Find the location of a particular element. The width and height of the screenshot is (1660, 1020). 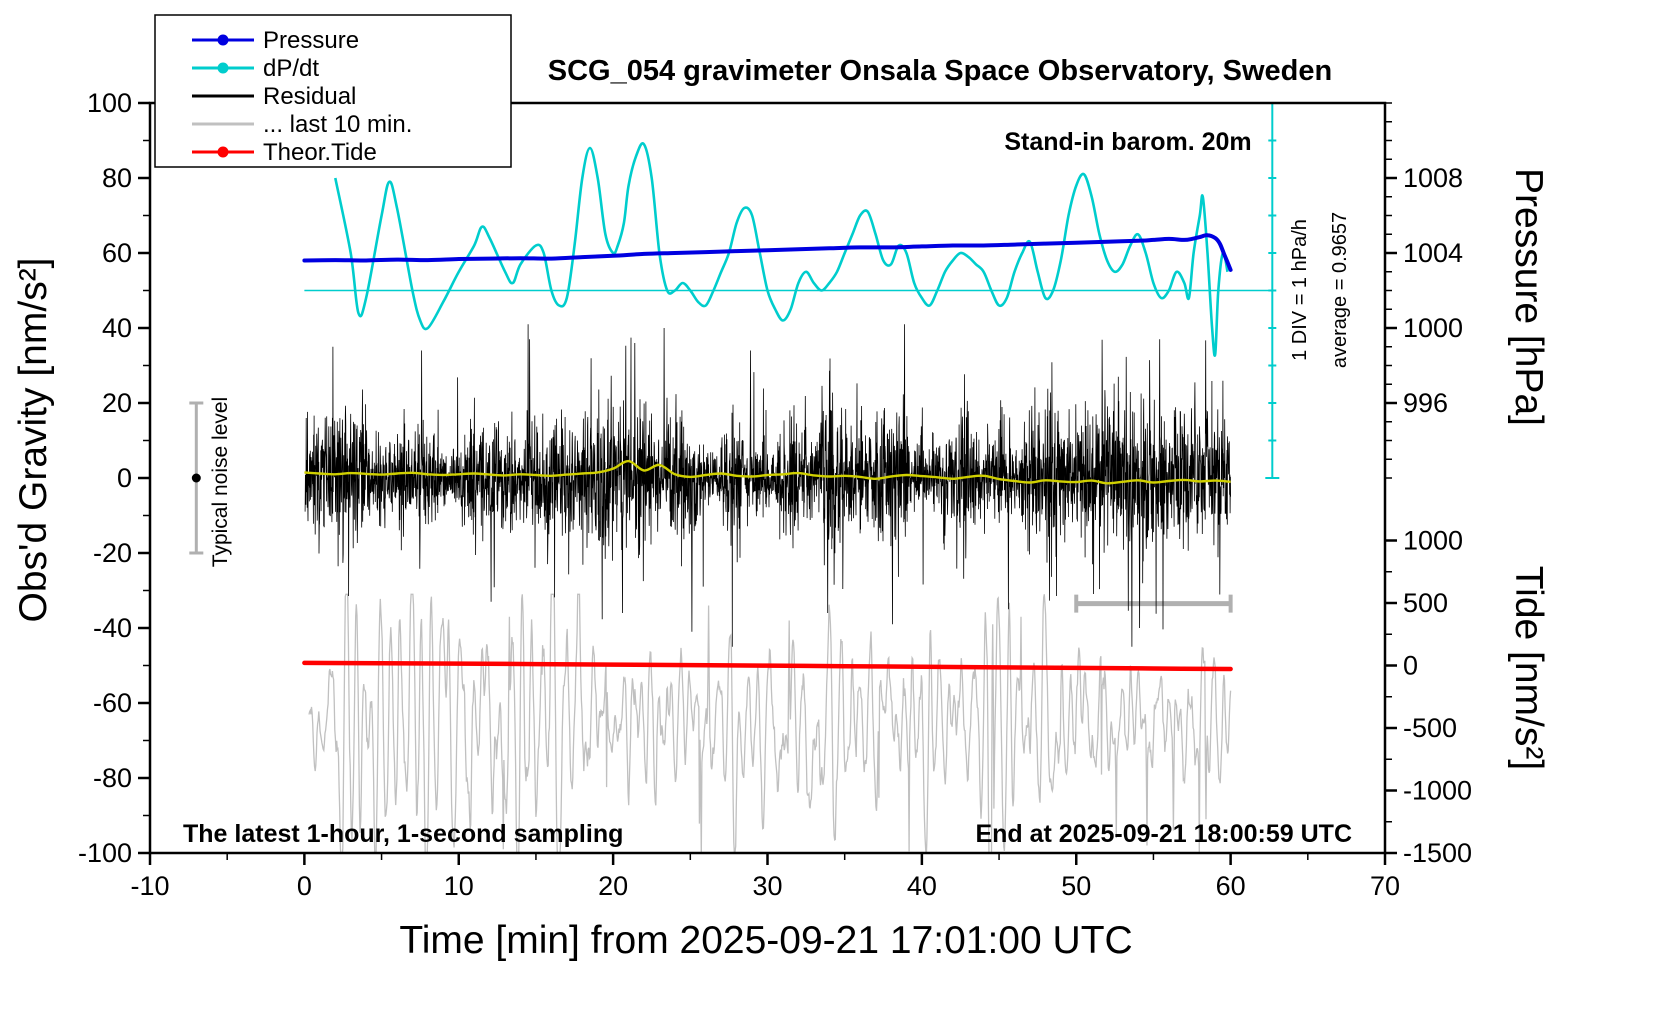

svg-text: -100 is located at coordinates (105, 853).